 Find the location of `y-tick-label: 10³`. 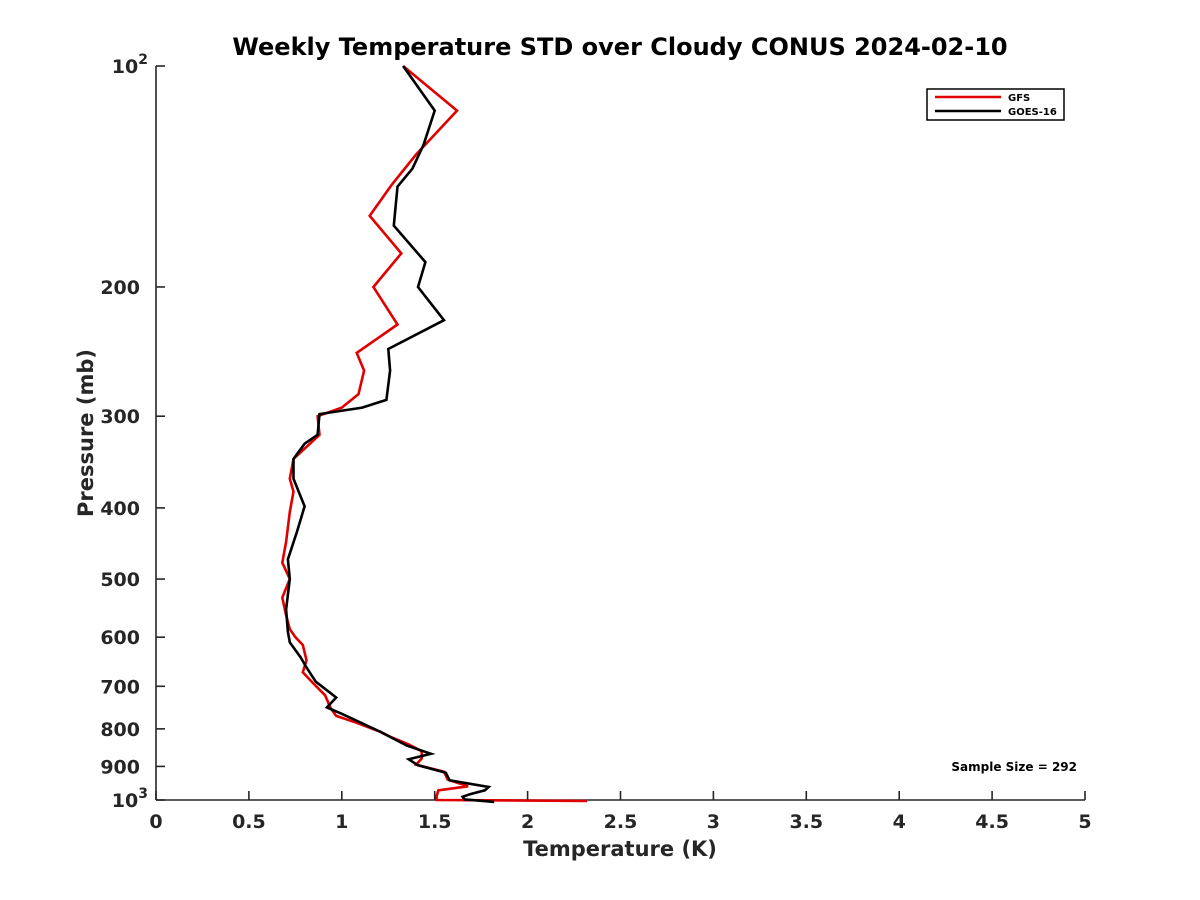

y-tick-label: 10³ is located at coordinates (130, 799).